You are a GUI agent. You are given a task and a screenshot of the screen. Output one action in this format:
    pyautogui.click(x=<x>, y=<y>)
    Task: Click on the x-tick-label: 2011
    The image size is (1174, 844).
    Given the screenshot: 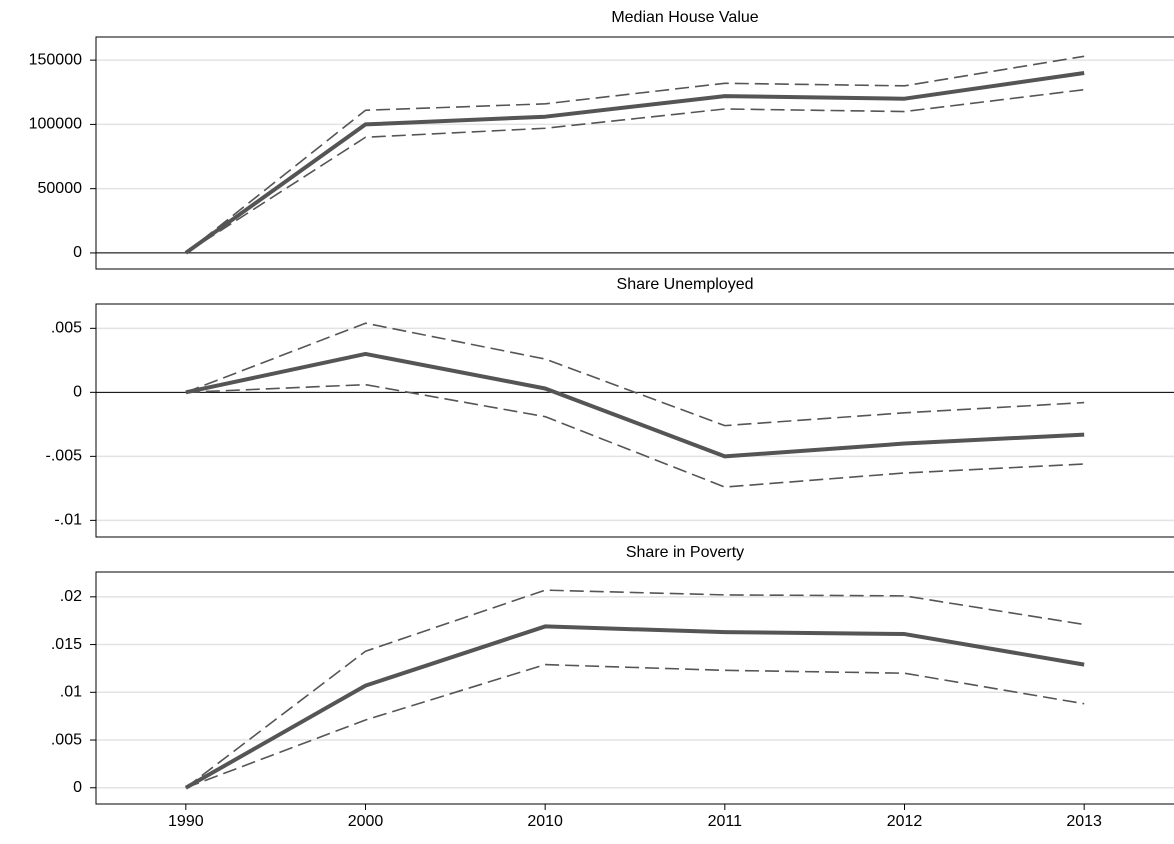 What is the action you would take?
    pyautogui.click(x=725, y=821)
    